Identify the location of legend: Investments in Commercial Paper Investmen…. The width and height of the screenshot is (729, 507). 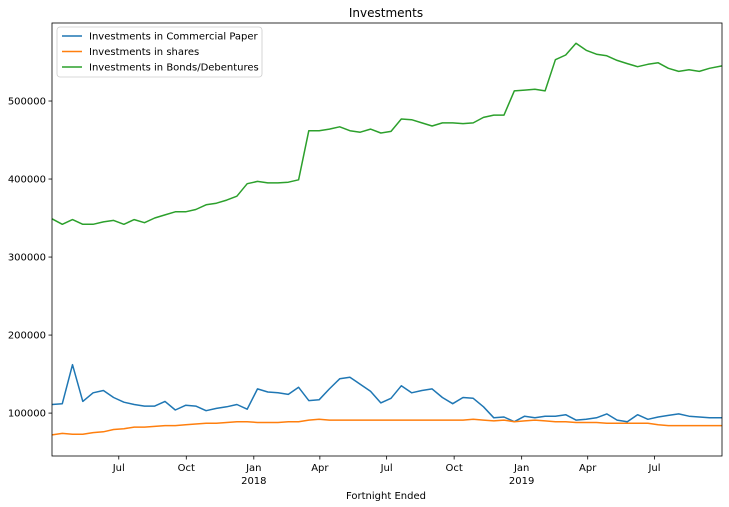
(159, 52).